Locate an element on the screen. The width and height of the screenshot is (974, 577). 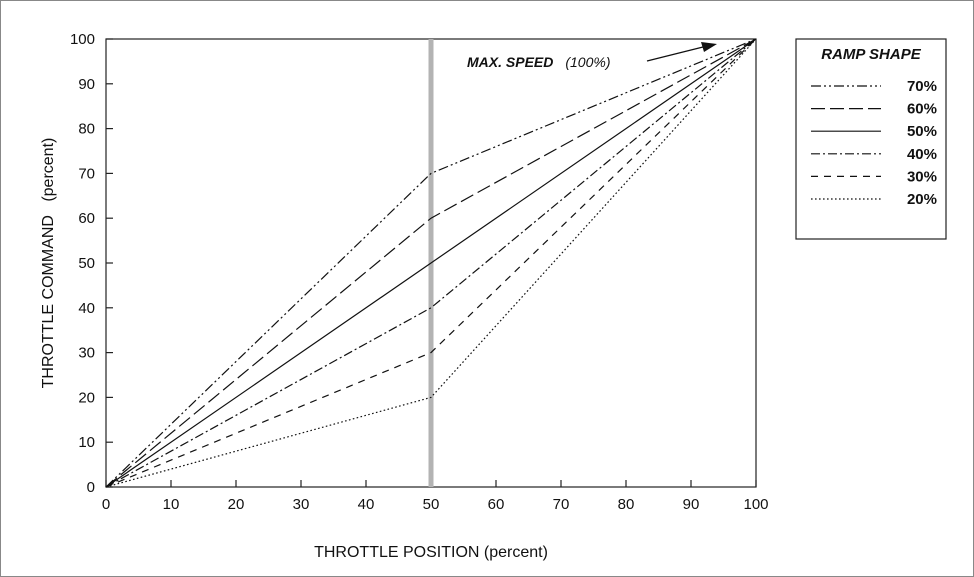
legend-items: 70% 60% 50% 40% 30% 20% is located at coordinates (874, 143).